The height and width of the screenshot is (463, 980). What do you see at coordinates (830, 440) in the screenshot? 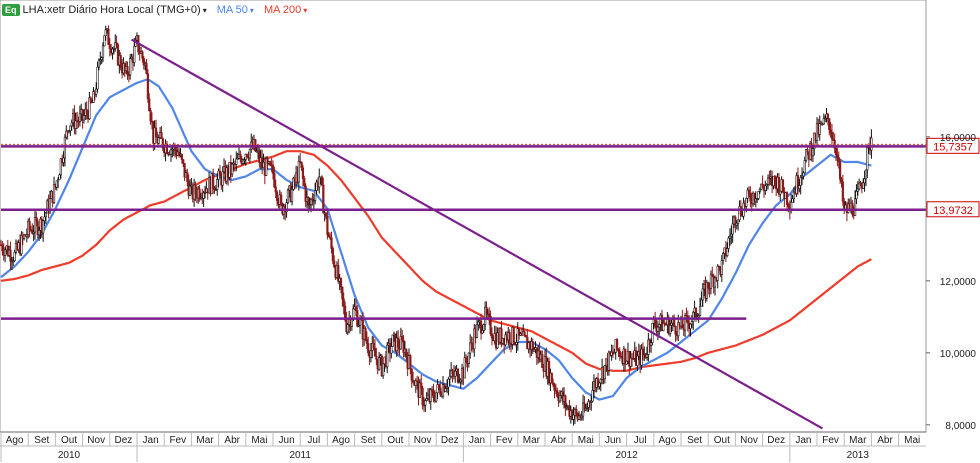
I see `x-month-label: Fev` at bounding box center [830, 440].